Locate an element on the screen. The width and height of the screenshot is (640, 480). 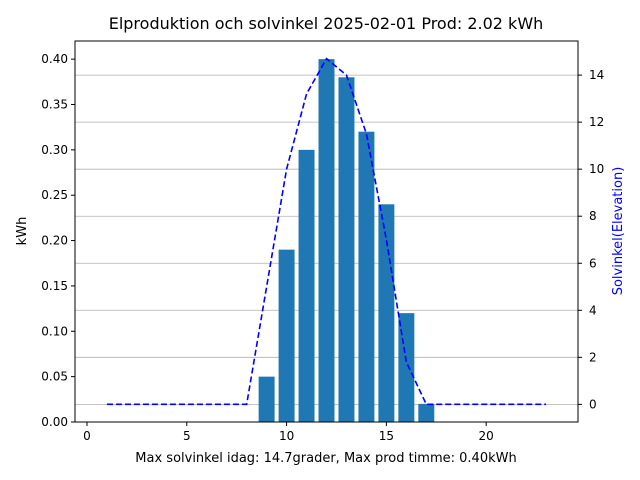
y2-tick-label: 0 is located at coordinates (593, 404).